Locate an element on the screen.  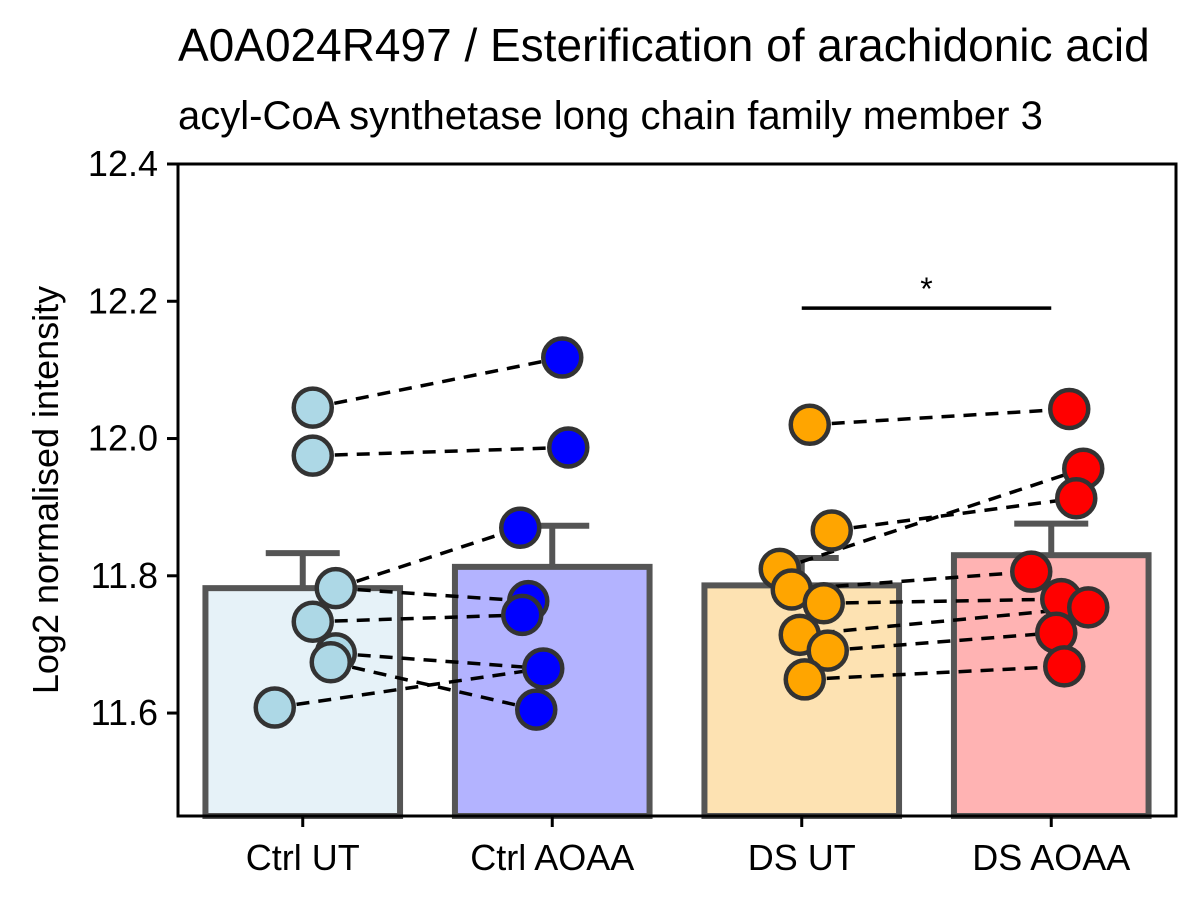
significance-label: * is located at coordinates (926, 289).